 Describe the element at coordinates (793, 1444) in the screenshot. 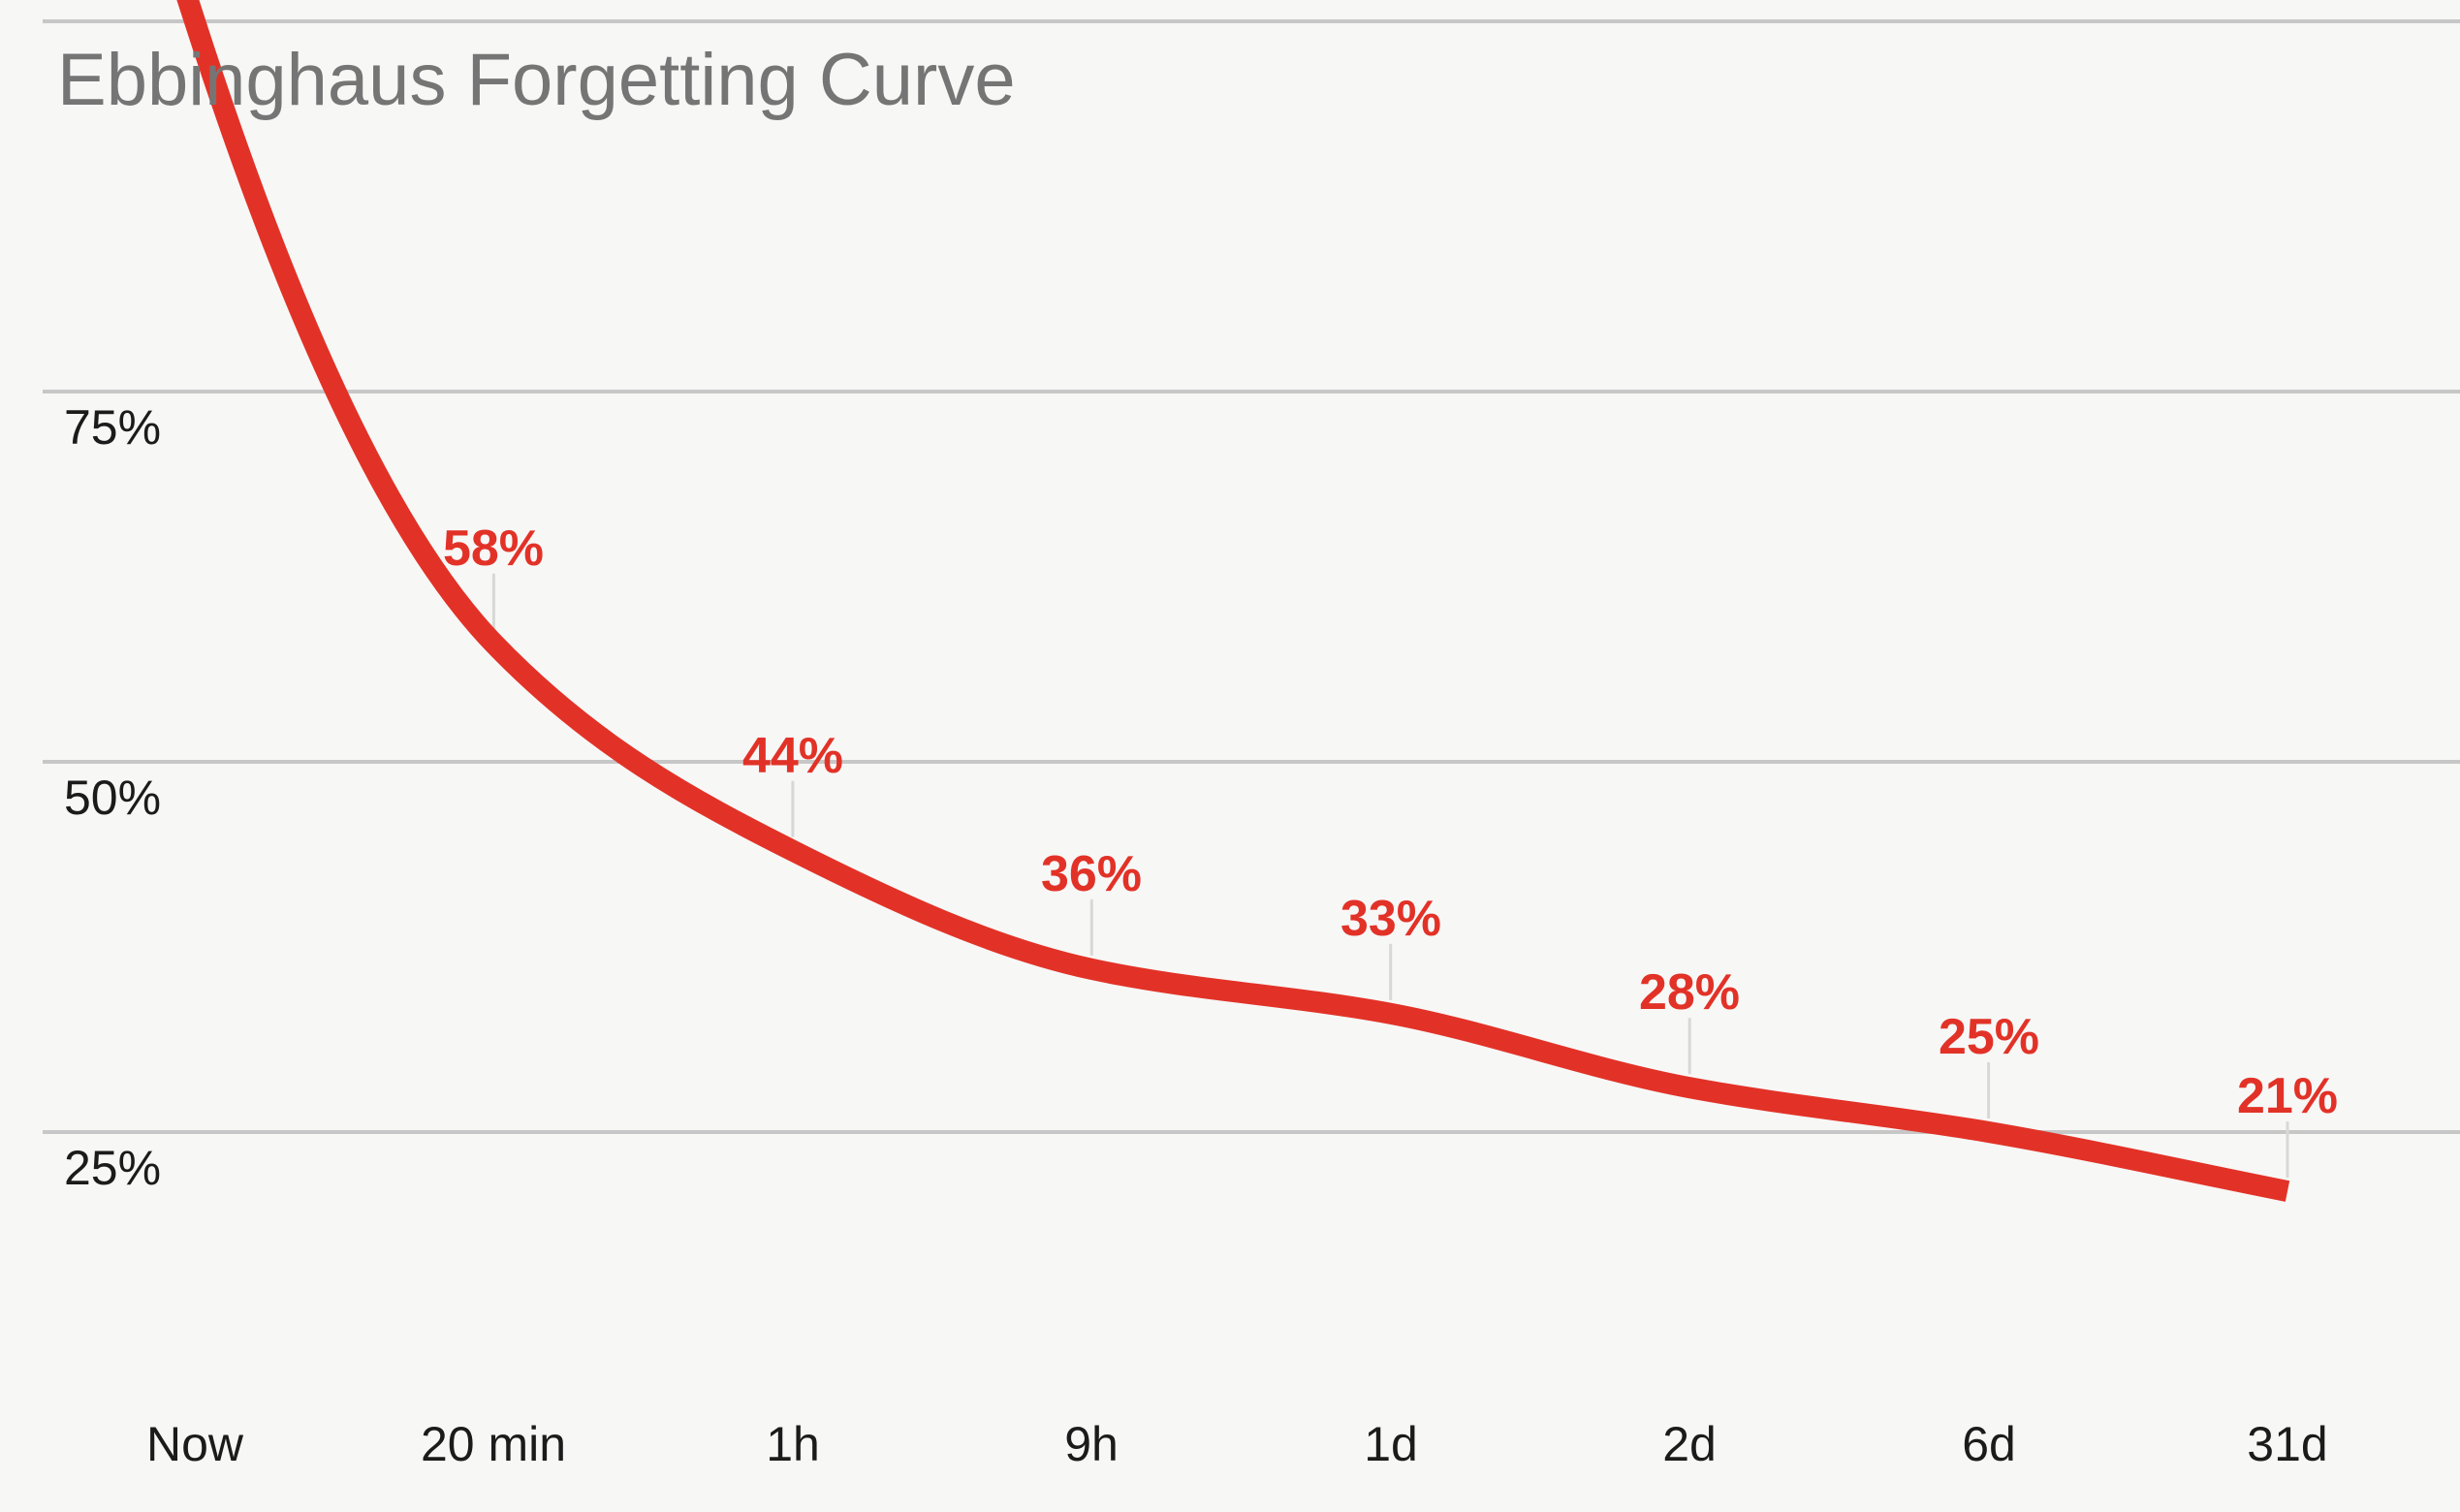

I see `x-tick-1h: 1h` at that location.